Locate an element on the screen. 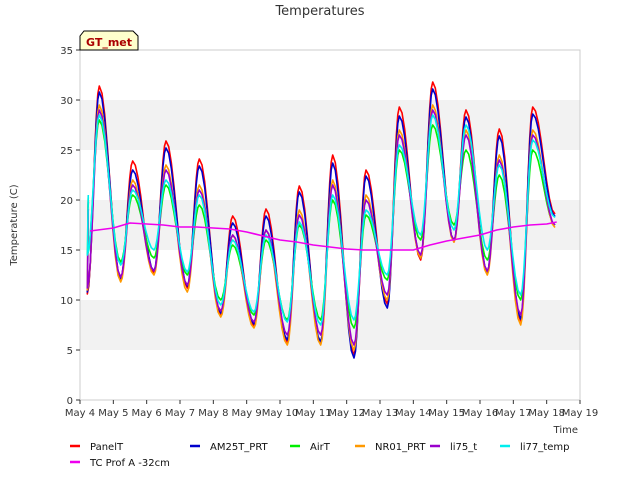 The height and width of the screenshot is (480, 640). x-tick-label: May 7 is located at coordinates (180, 413).